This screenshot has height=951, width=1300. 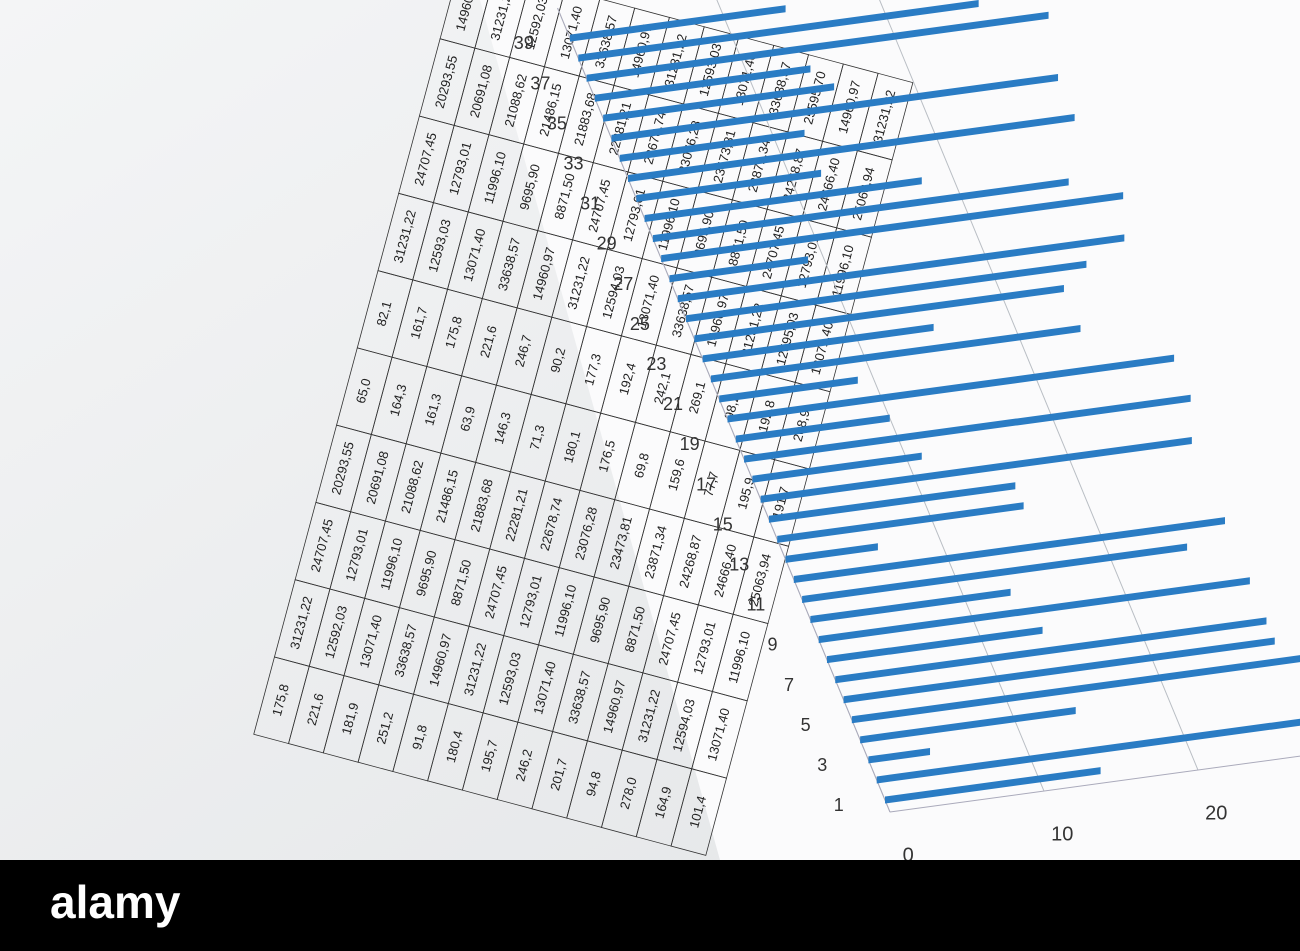 What do you see at coordinates (806, 725) in the screenshot?
I see `y-tick-label: 5` at bounding box center [806, 725].